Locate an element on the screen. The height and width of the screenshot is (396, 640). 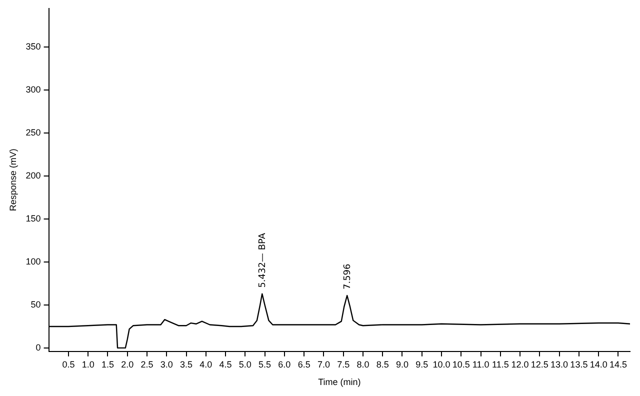
y-tick-label: 50 is located at coordinates (35, 304).